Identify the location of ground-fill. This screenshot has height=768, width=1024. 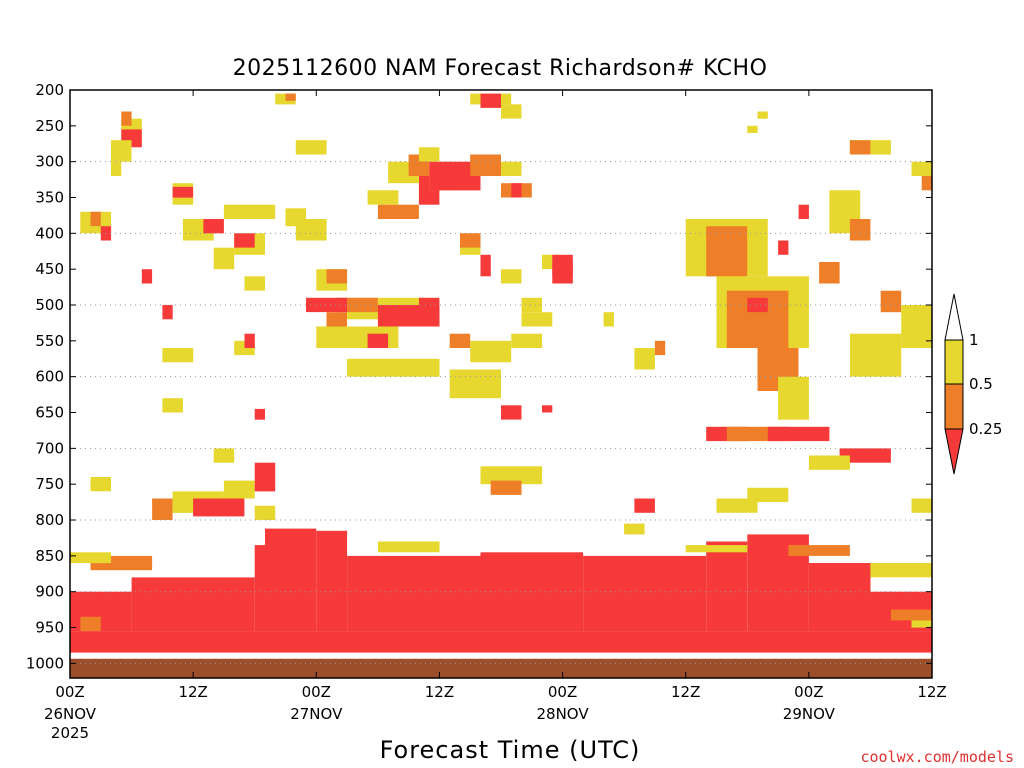
(501, 668).